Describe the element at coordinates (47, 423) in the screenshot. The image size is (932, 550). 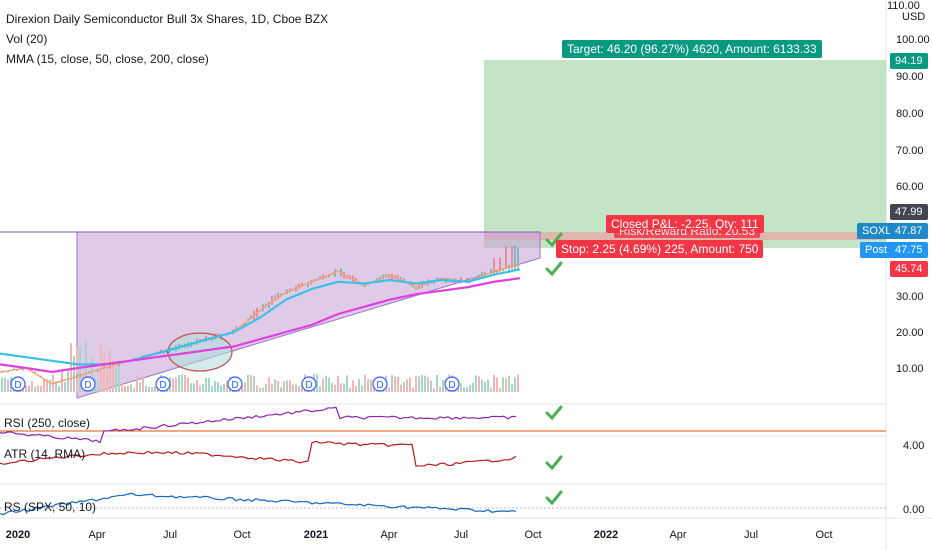
I see `rsi-pane-label: RSI (250, close)` at that location.